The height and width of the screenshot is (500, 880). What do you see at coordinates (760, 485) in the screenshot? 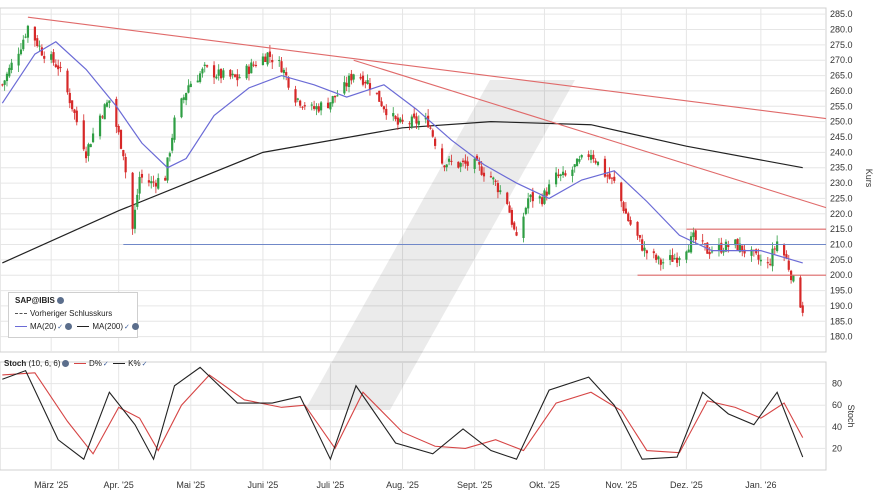
I see `x-tick-label: Jan. '26` at bounding box center [760, 485].